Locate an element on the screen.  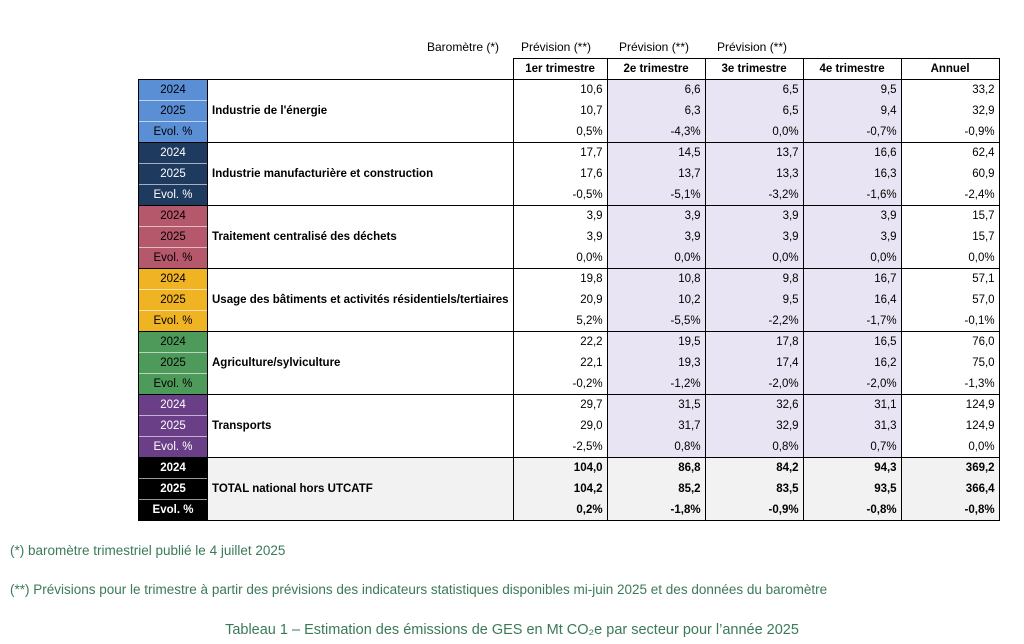
value-cell: 366,4 is located at coordinates (950, 489).